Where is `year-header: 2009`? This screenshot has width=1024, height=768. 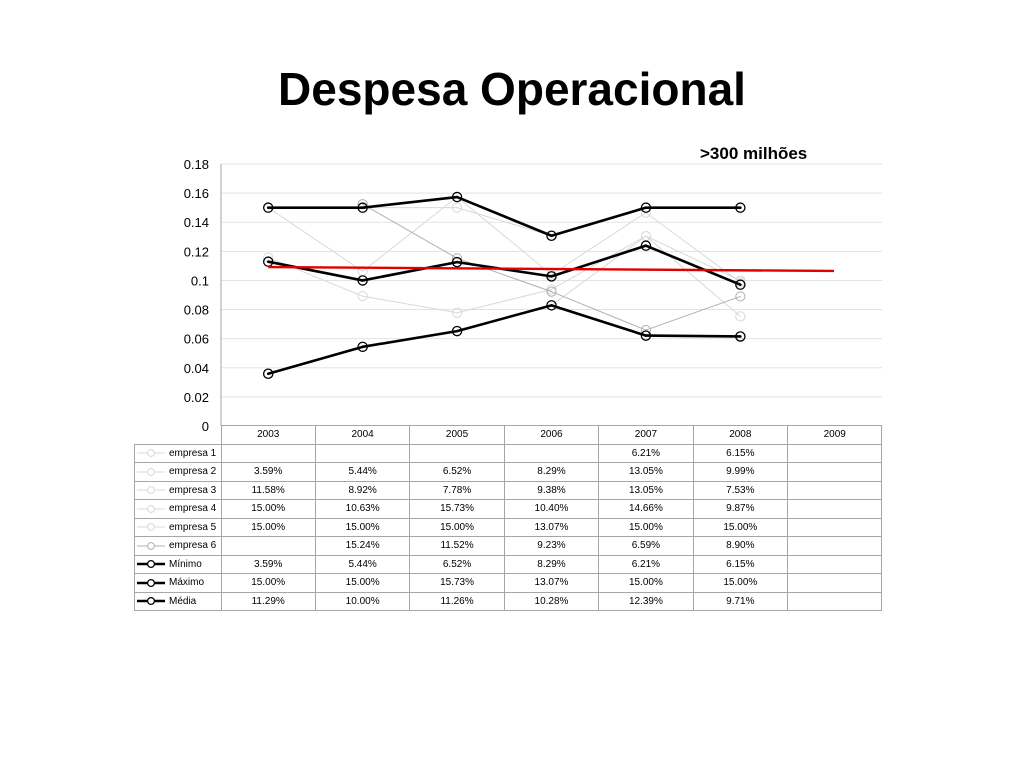 year-header: 2009 is located at coordinates (835, 435).